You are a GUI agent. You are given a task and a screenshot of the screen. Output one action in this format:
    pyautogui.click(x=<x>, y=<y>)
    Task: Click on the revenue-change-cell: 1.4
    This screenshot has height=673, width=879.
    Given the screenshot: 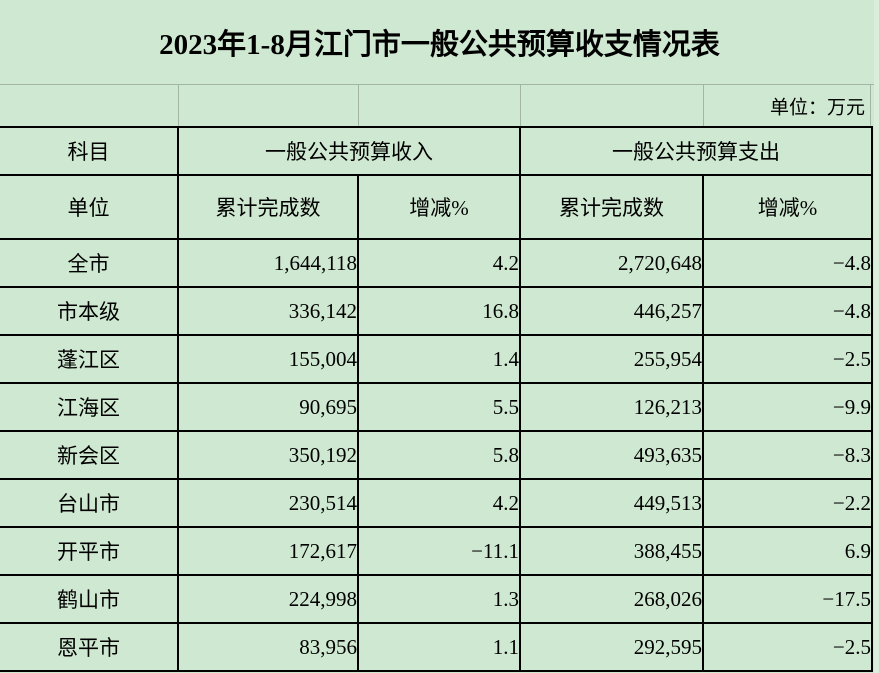 What is the action you would take?
    pyautogui.click(x=439, y=359)
    